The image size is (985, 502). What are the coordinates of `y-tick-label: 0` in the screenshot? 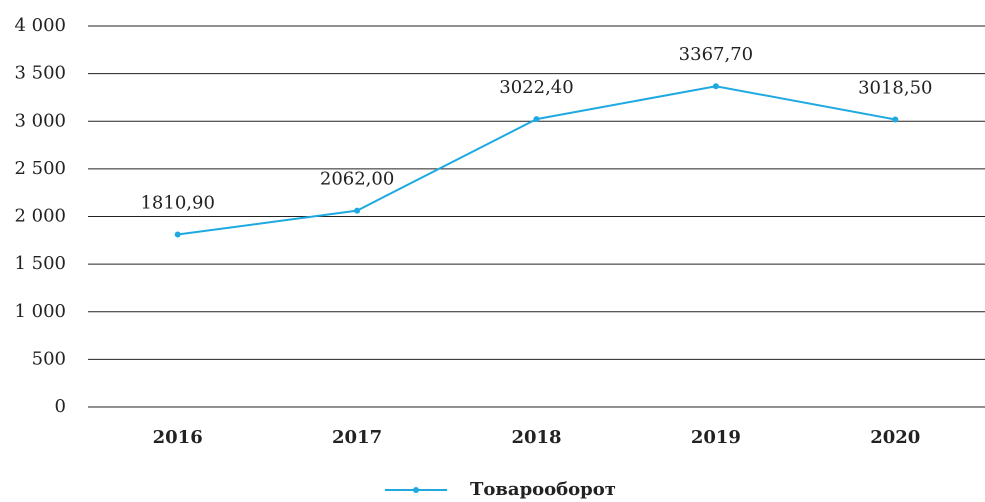 It's located at (60, 406).